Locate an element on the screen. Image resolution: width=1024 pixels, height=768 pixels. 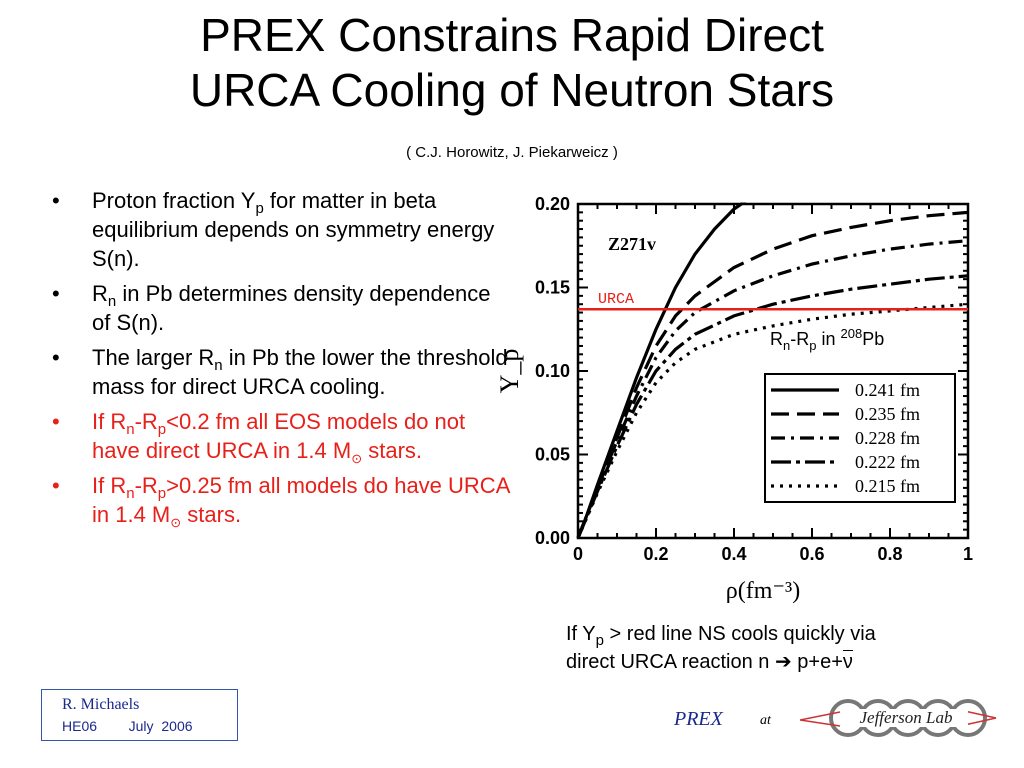
footer-author-box: R. Michaels HE06 July 2006 is located at coordinates (139, 715).